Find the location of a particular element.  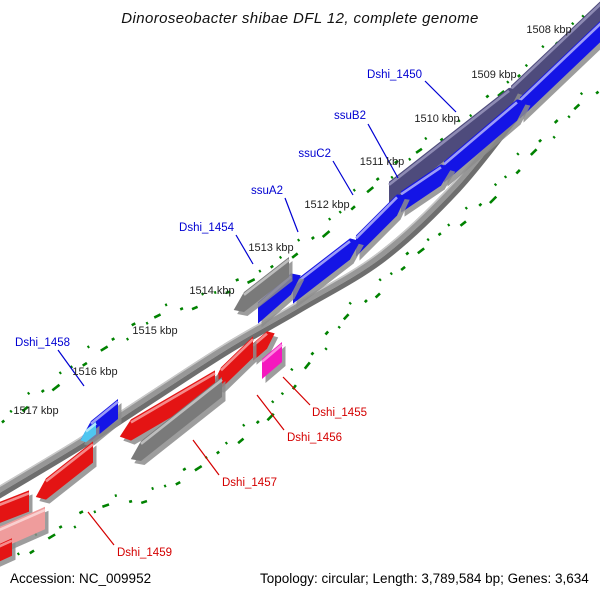

gene-highlight-red-r4 is located at coordinates (69, 463).